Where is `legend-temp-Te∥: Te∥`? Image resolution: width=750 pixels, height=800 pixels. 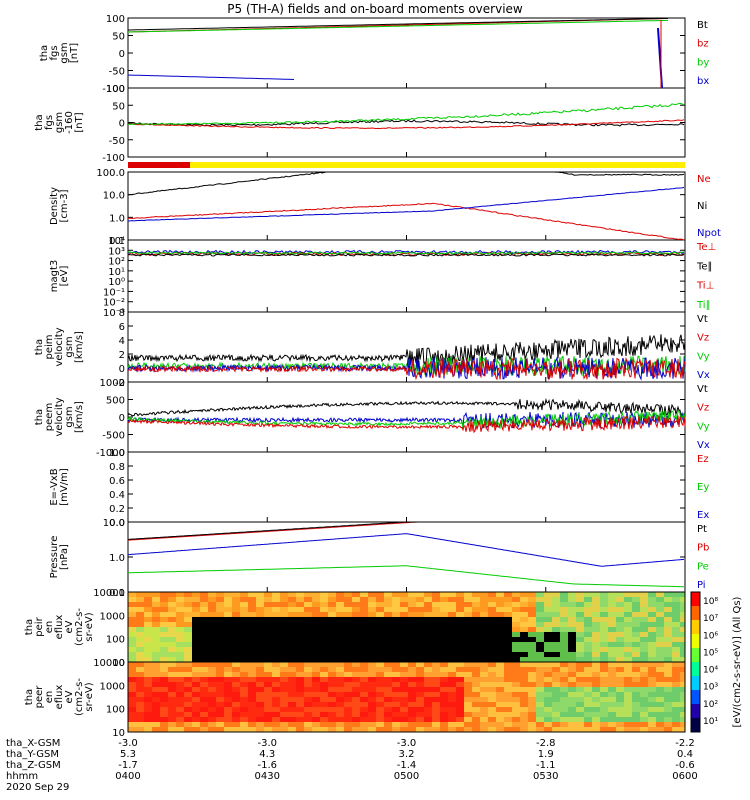
legend-temp-Te∥: Te∥ is located at coordinates (704, 266).